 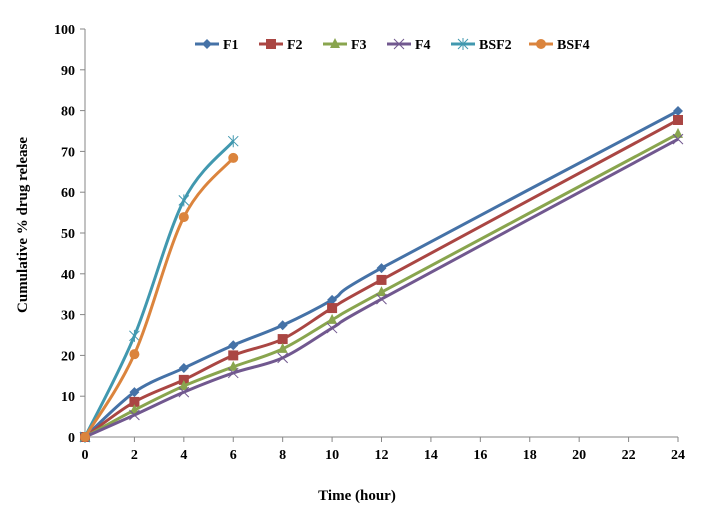 What do you see at coordinates (68, 356) in the screenshot?
I see `y-tick-label: 20` at bounding box center [68, 356].